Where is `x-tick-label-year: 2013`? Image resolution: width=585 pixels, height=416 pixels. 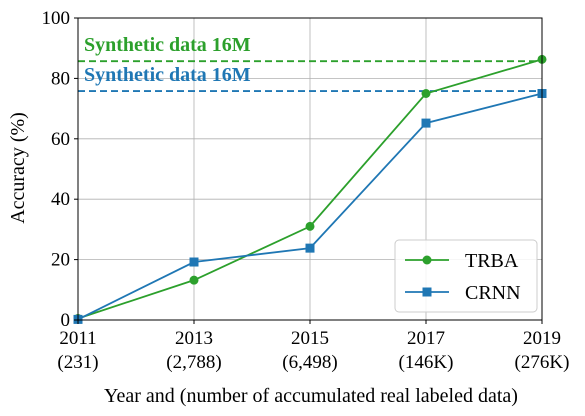 x-tick-label-year: 2013 is located at coordinates (194, 338).